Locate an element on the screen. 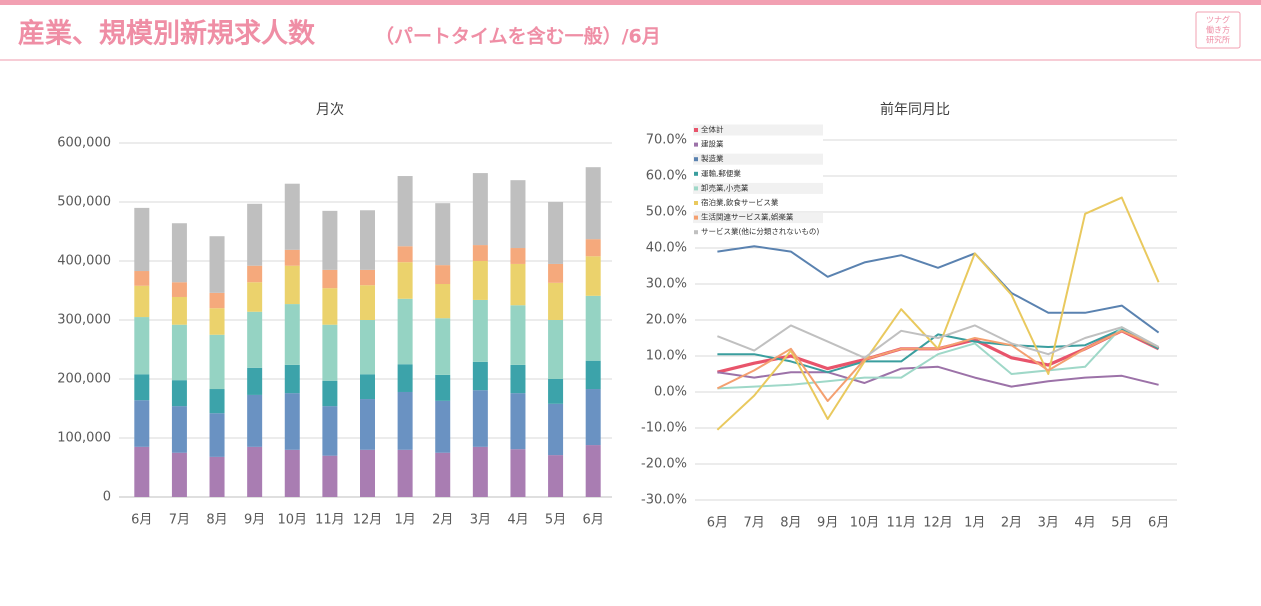  y-tick-label: 70.0% is located at coordinates (666, 140).